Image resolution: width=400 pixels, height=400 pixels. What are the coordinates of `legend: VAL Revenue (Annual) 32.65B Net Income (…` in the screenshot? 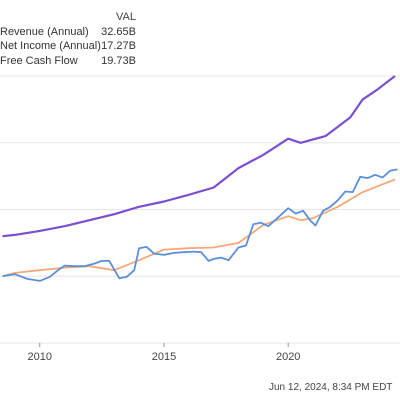 It's located at (68, 39).